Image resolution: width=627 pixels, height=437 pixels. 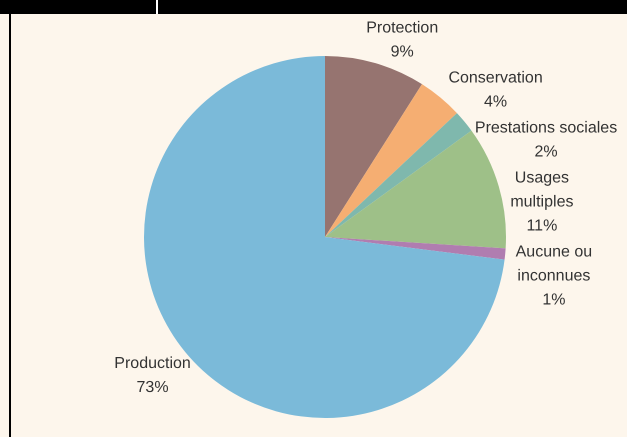 I want to click on data-label: 9%, so click(x=402, y=51).